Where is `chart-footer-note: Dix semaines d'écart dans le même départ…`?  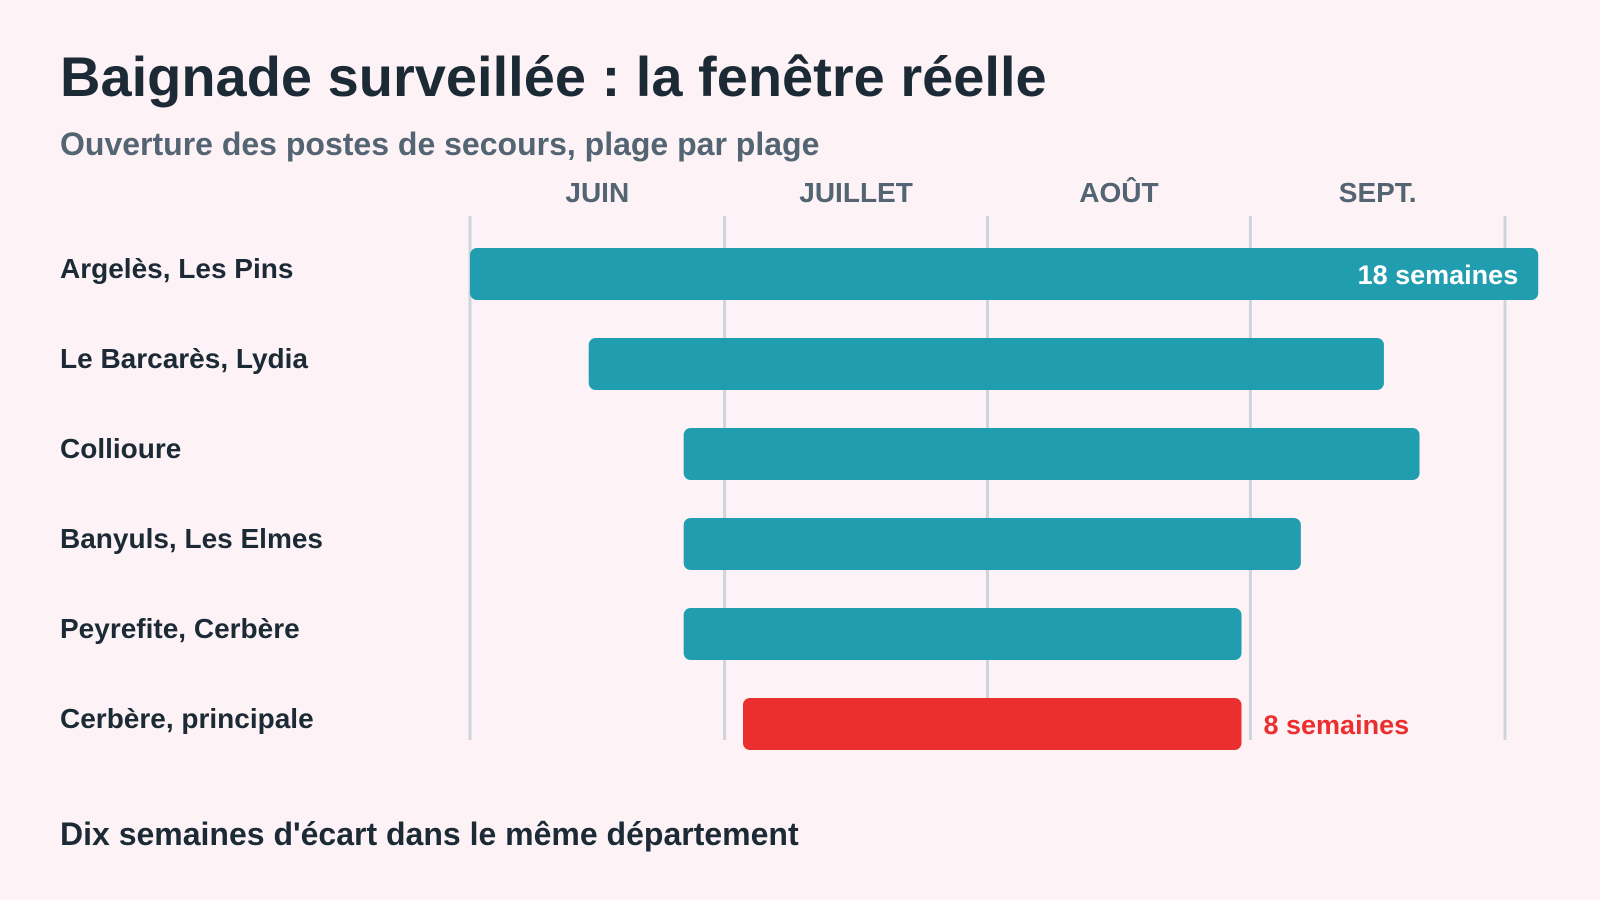
chart-footer-note: Dix semaines d'écart dans le même départ… is located at coordinates (429, 834).